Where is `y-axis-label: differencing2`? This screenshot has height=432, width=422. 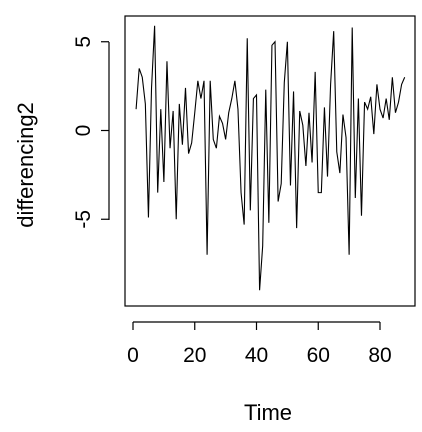
y-axis-label: differencing2 is located at coordinates (25, 165).